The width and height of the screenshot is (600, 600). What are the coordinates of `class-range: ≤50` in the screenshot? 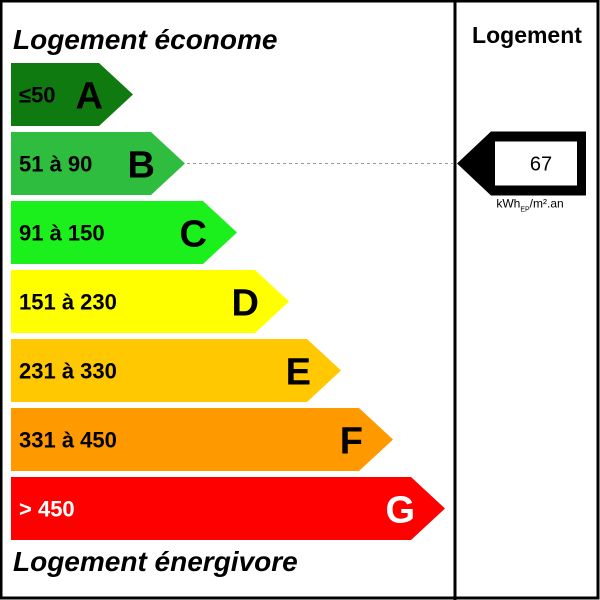 It's located at (37, 95).